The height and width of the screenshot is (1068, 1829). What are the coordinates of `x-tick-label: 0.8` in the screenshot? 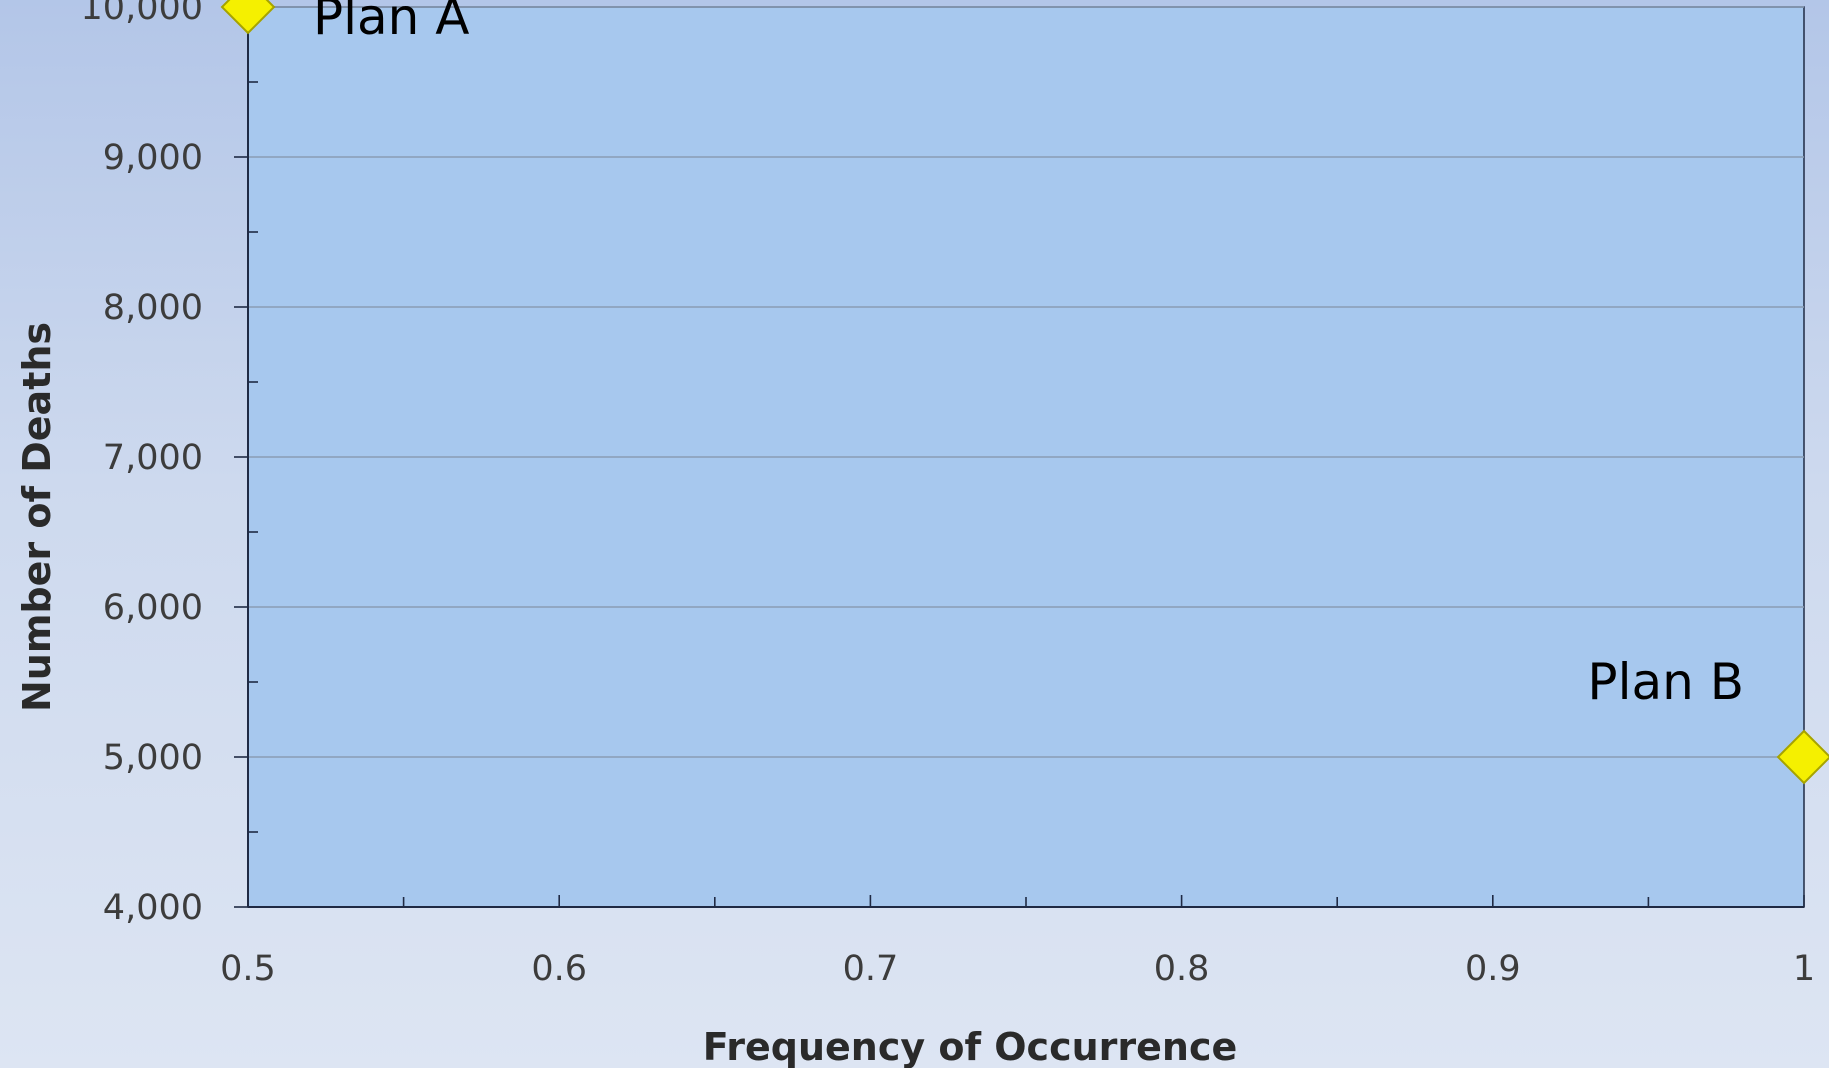 It's located at (1182, 969).